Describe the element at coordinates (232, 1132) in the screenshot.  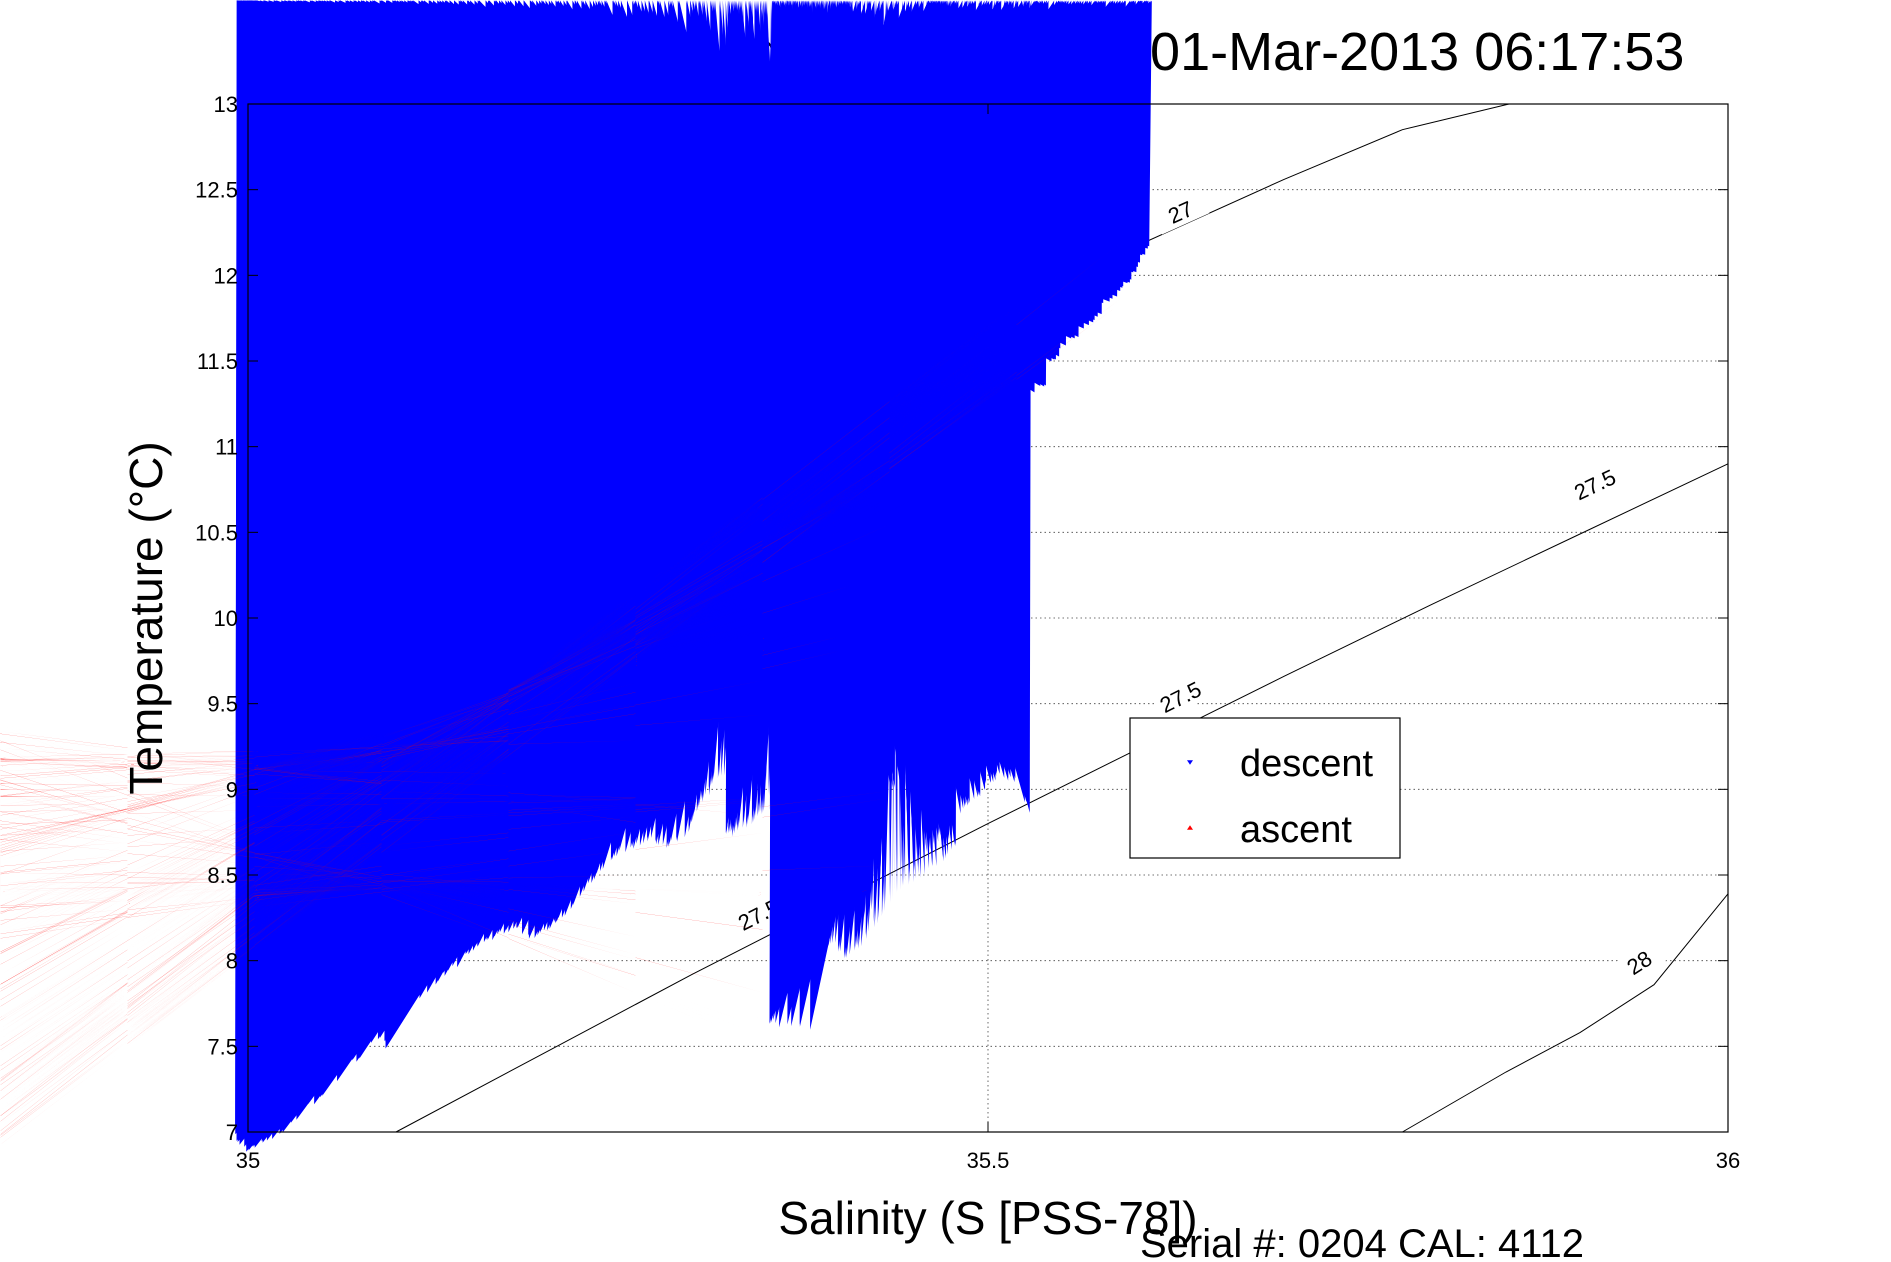
I see `y-tick-label: 7` at that location.